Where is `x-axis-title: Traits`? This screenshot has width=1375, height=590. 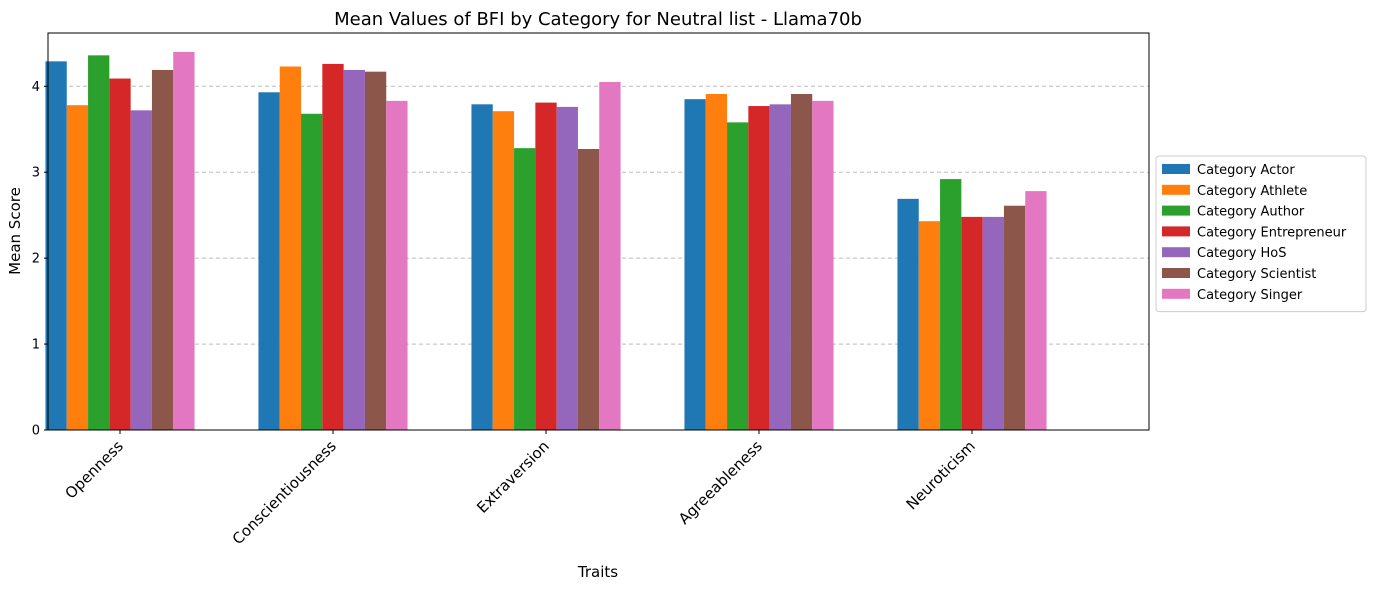
x-axis-title: Traits is located at coordinates (597, 572).